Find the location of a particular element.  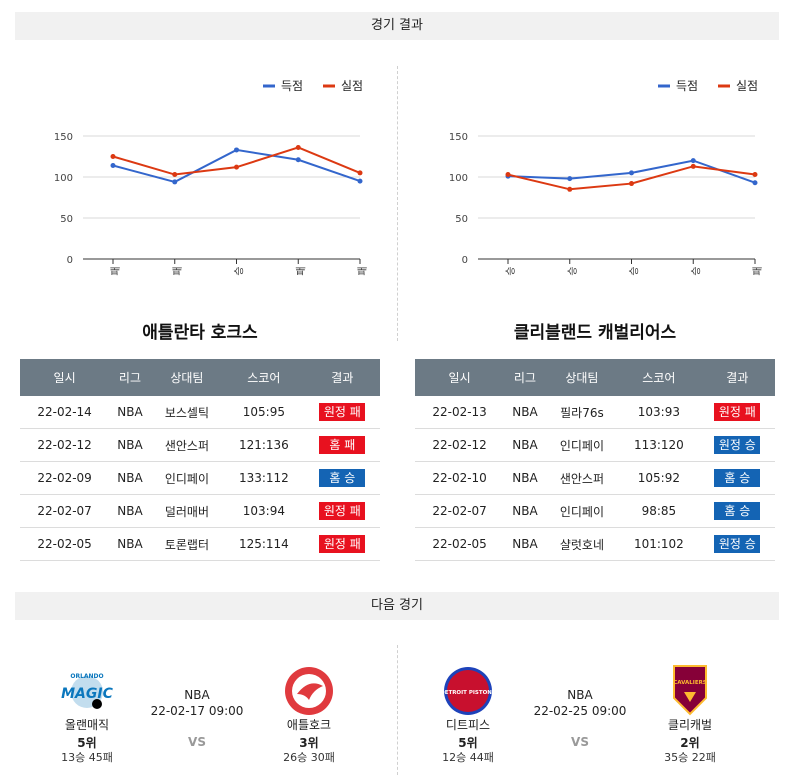

cavaliers-logo-text: CAVALIERS is located at coordinates (690, 683).